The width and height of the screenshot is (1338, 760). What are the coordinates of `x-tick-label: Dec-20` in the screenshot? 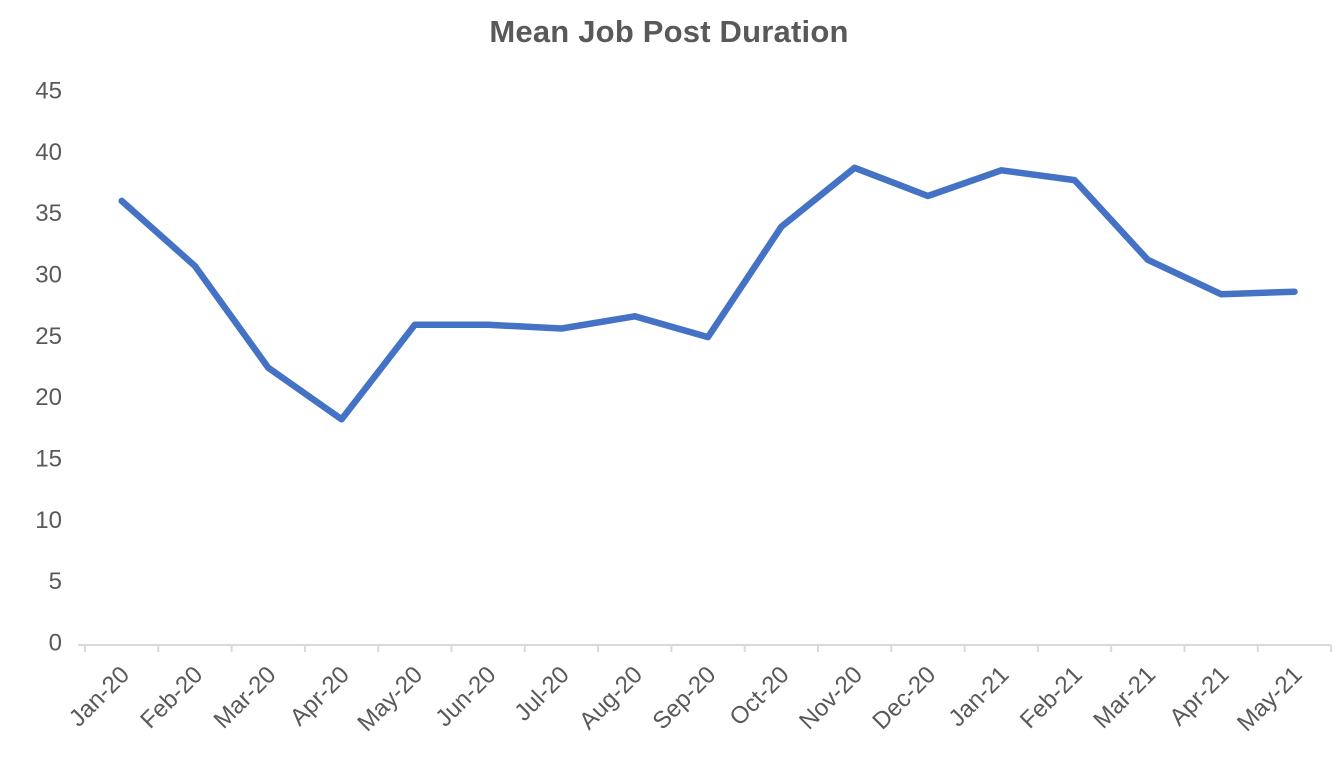 It's located at (904, 698).